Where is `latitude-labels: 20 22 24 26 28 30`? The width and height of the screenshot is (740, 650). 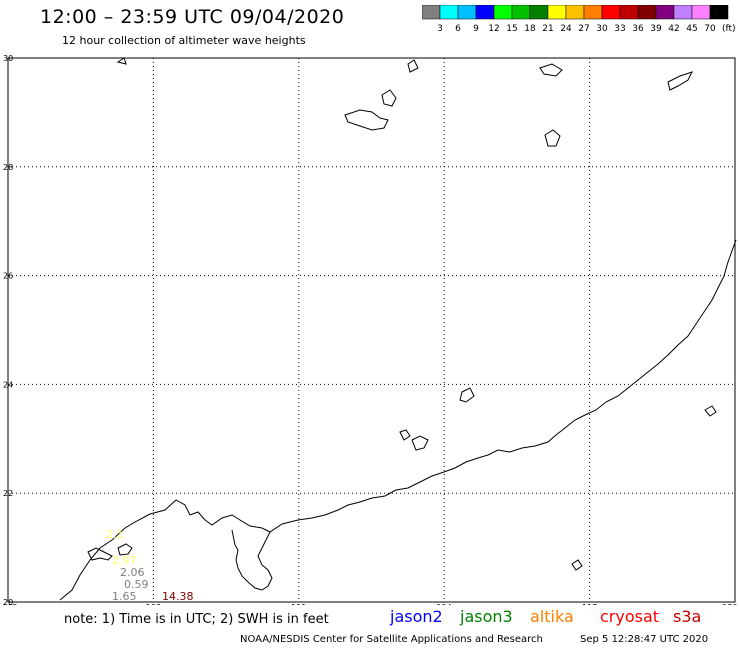 latitude-labels: 20 22 24 26 28 30 is located at coordinates (8, 329).